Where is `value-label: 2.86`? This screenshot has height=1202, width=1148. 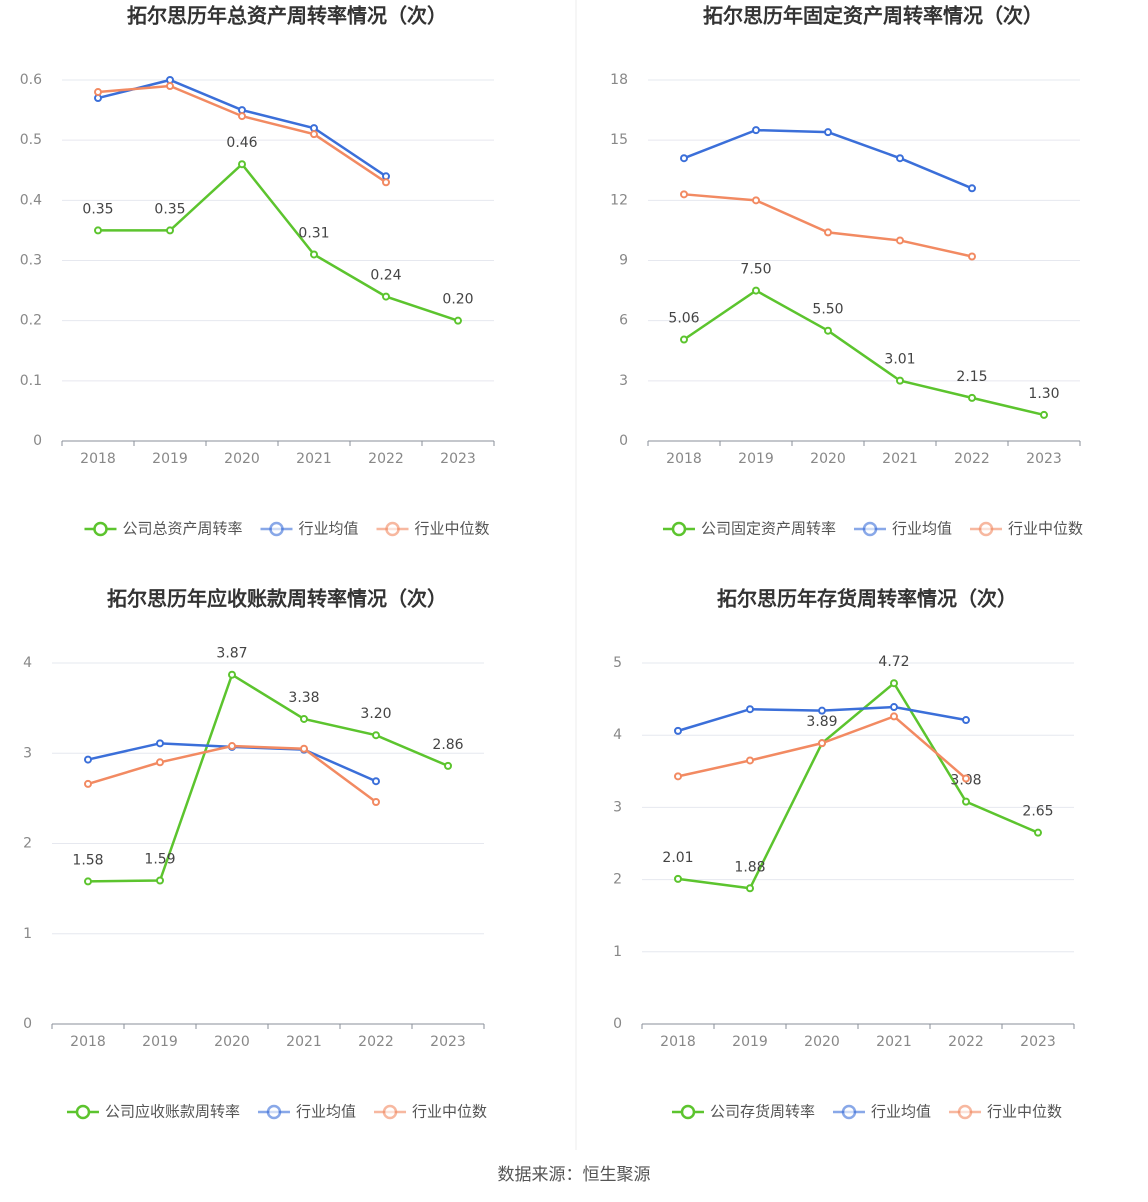 value-label: 2.86 is located at coordinates (447, 745).